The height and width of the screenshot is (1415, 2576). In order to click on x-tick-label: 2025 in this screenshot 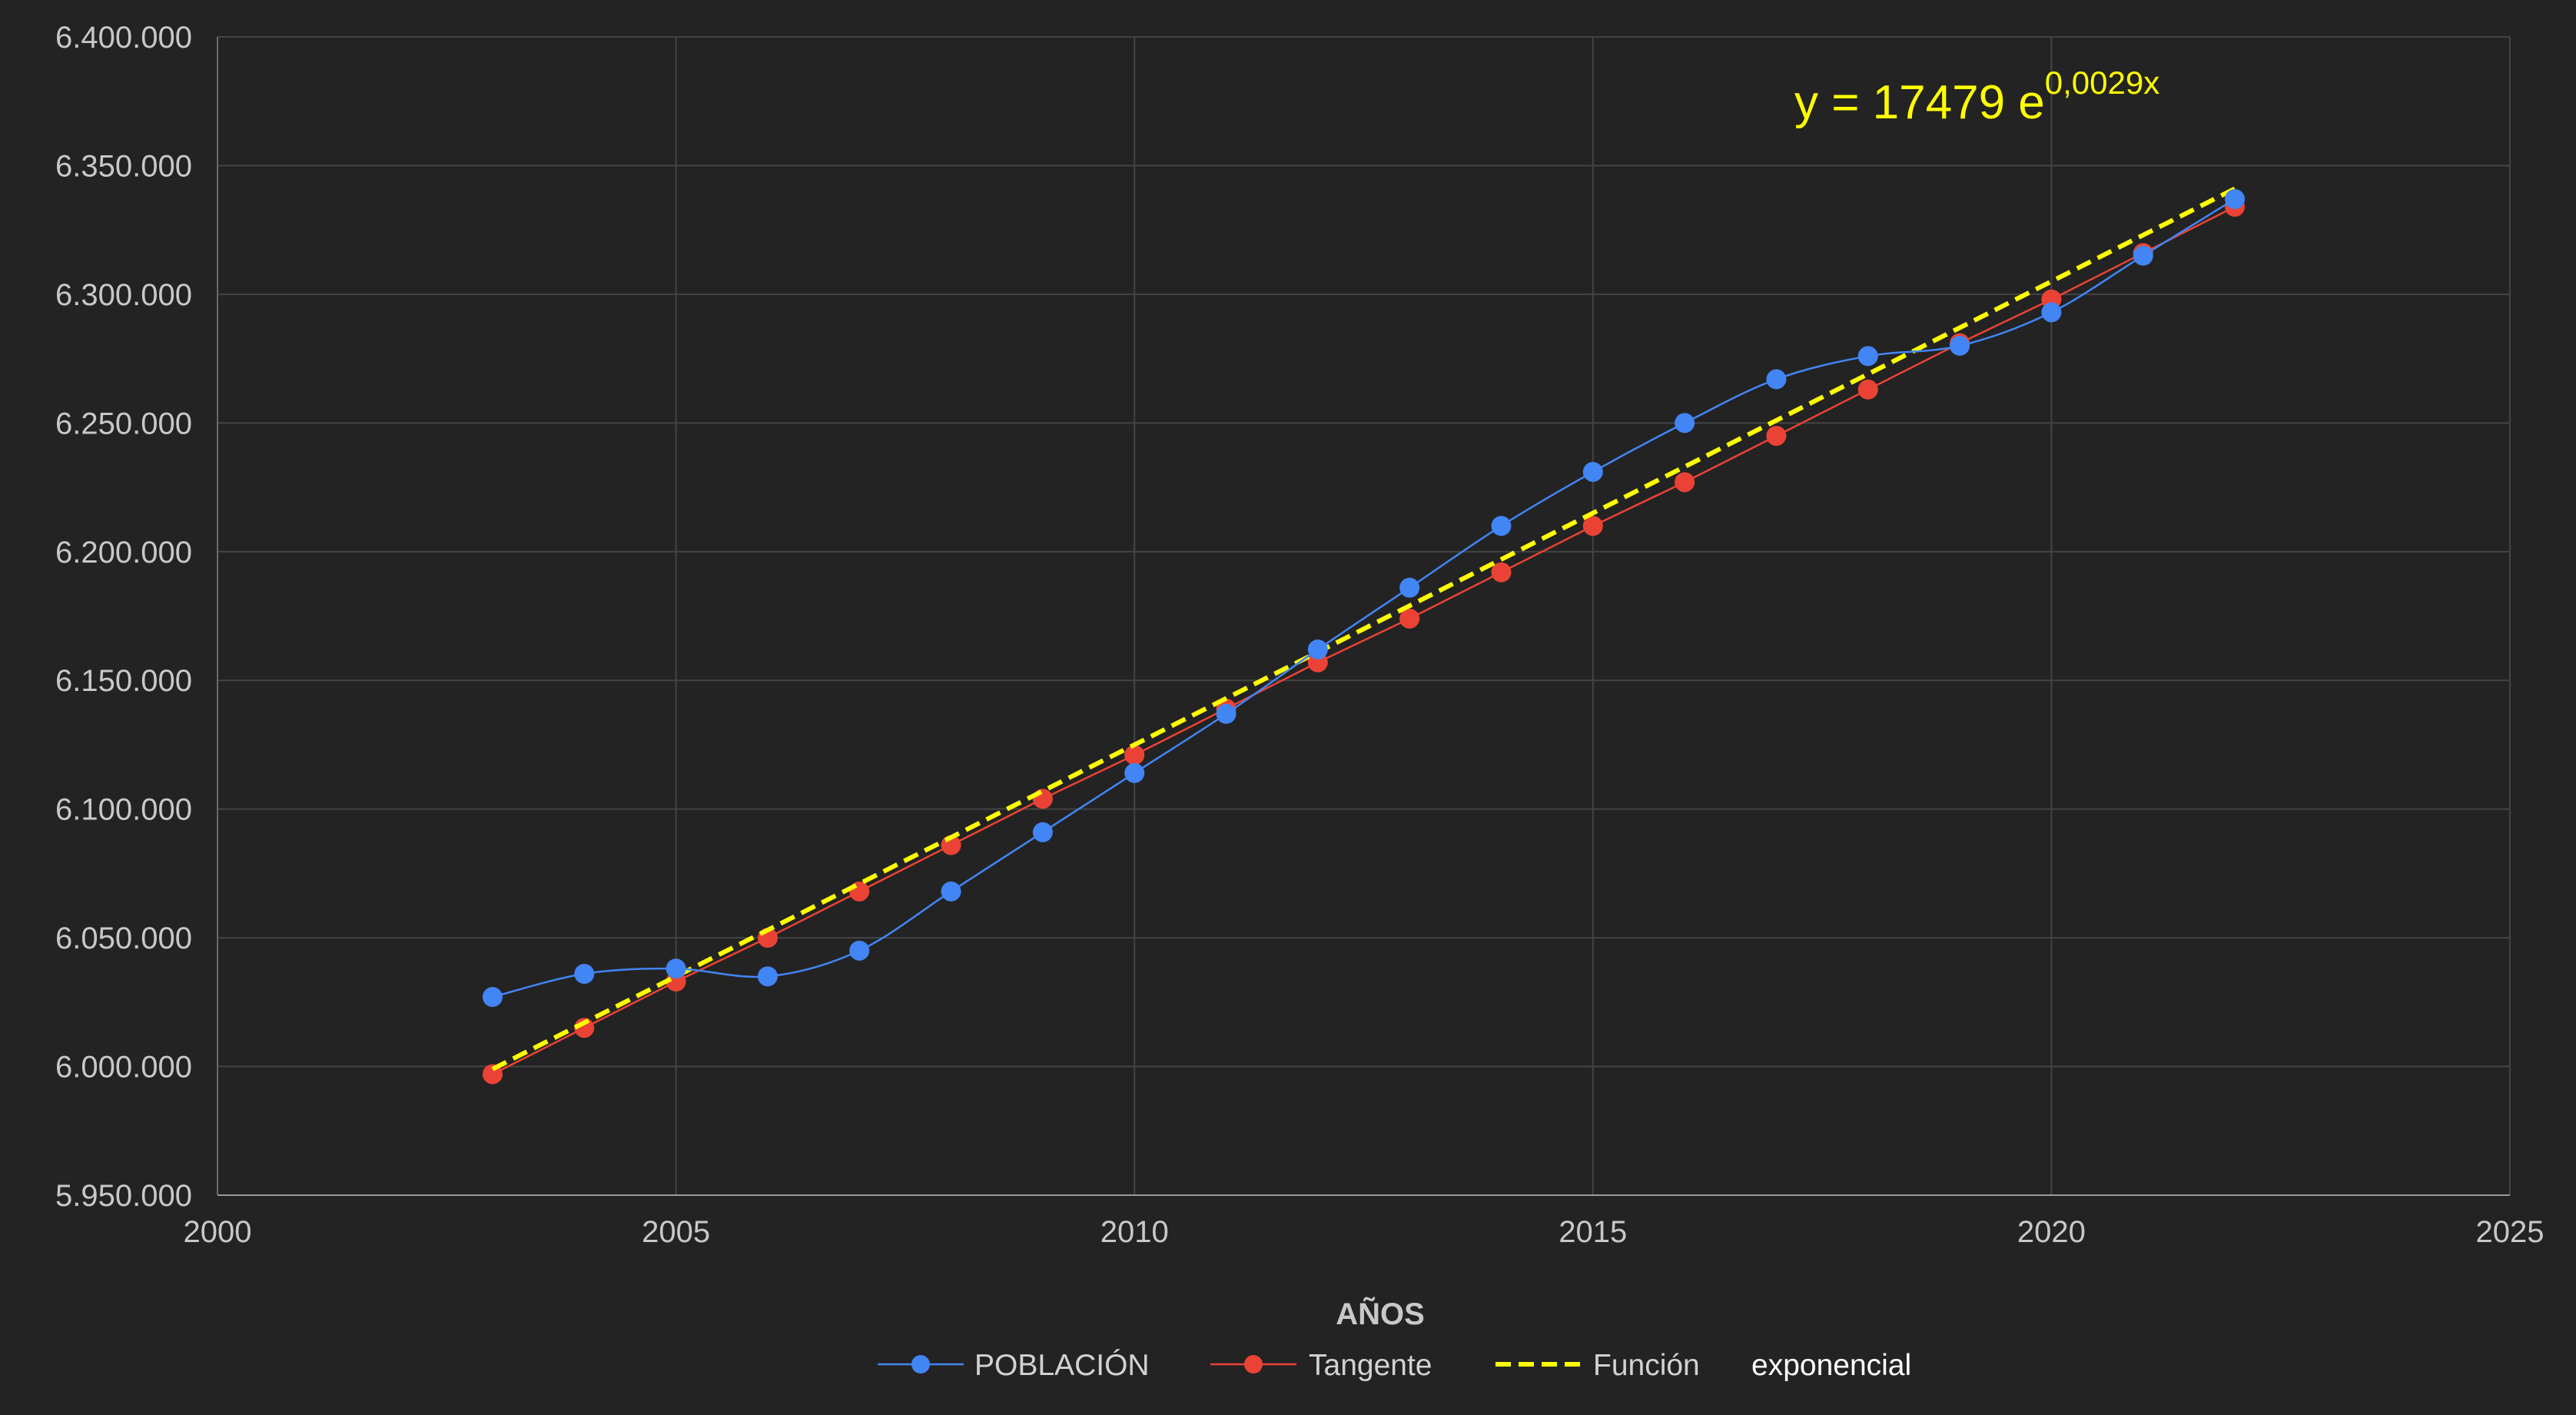, I will do `click(2510, 1232)`.